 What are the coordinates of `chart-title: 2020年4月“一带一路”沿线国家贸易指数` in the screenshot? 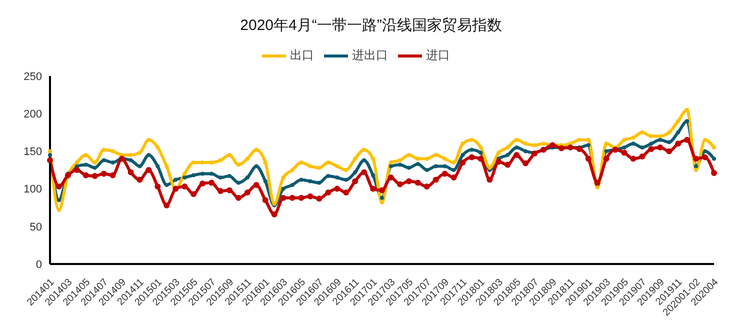 It's located at (371, 26).